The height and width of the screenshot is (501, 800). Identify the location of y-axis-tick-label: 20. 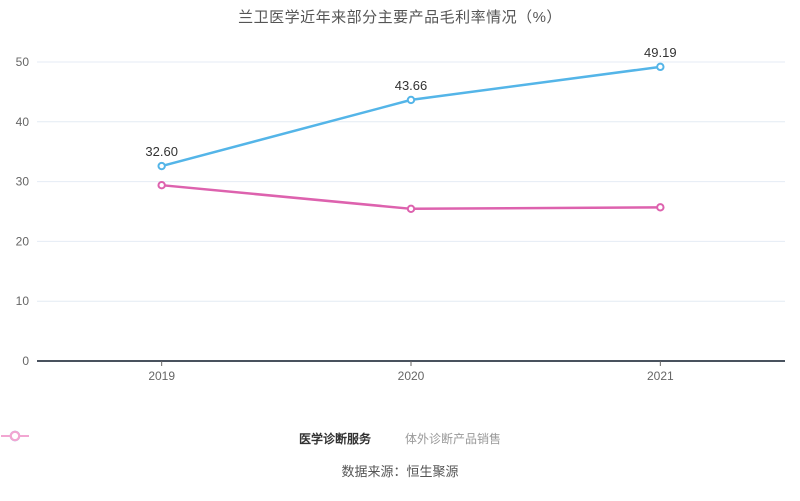
(23, 241).